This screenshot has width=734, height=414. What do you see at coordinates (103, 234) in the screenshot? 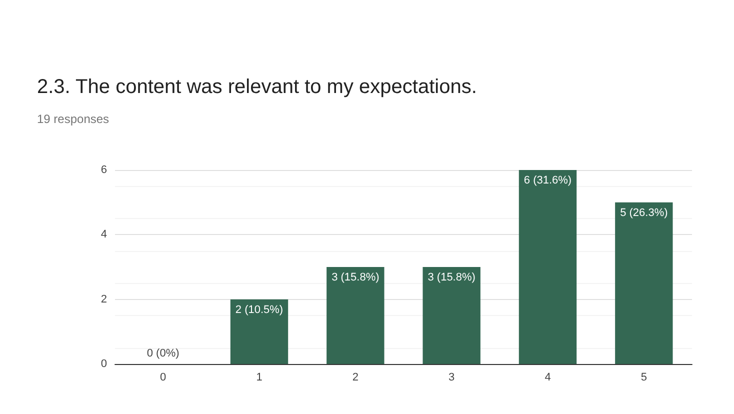
I see `y-tick-label: 4` at bounding box center [103, 234].